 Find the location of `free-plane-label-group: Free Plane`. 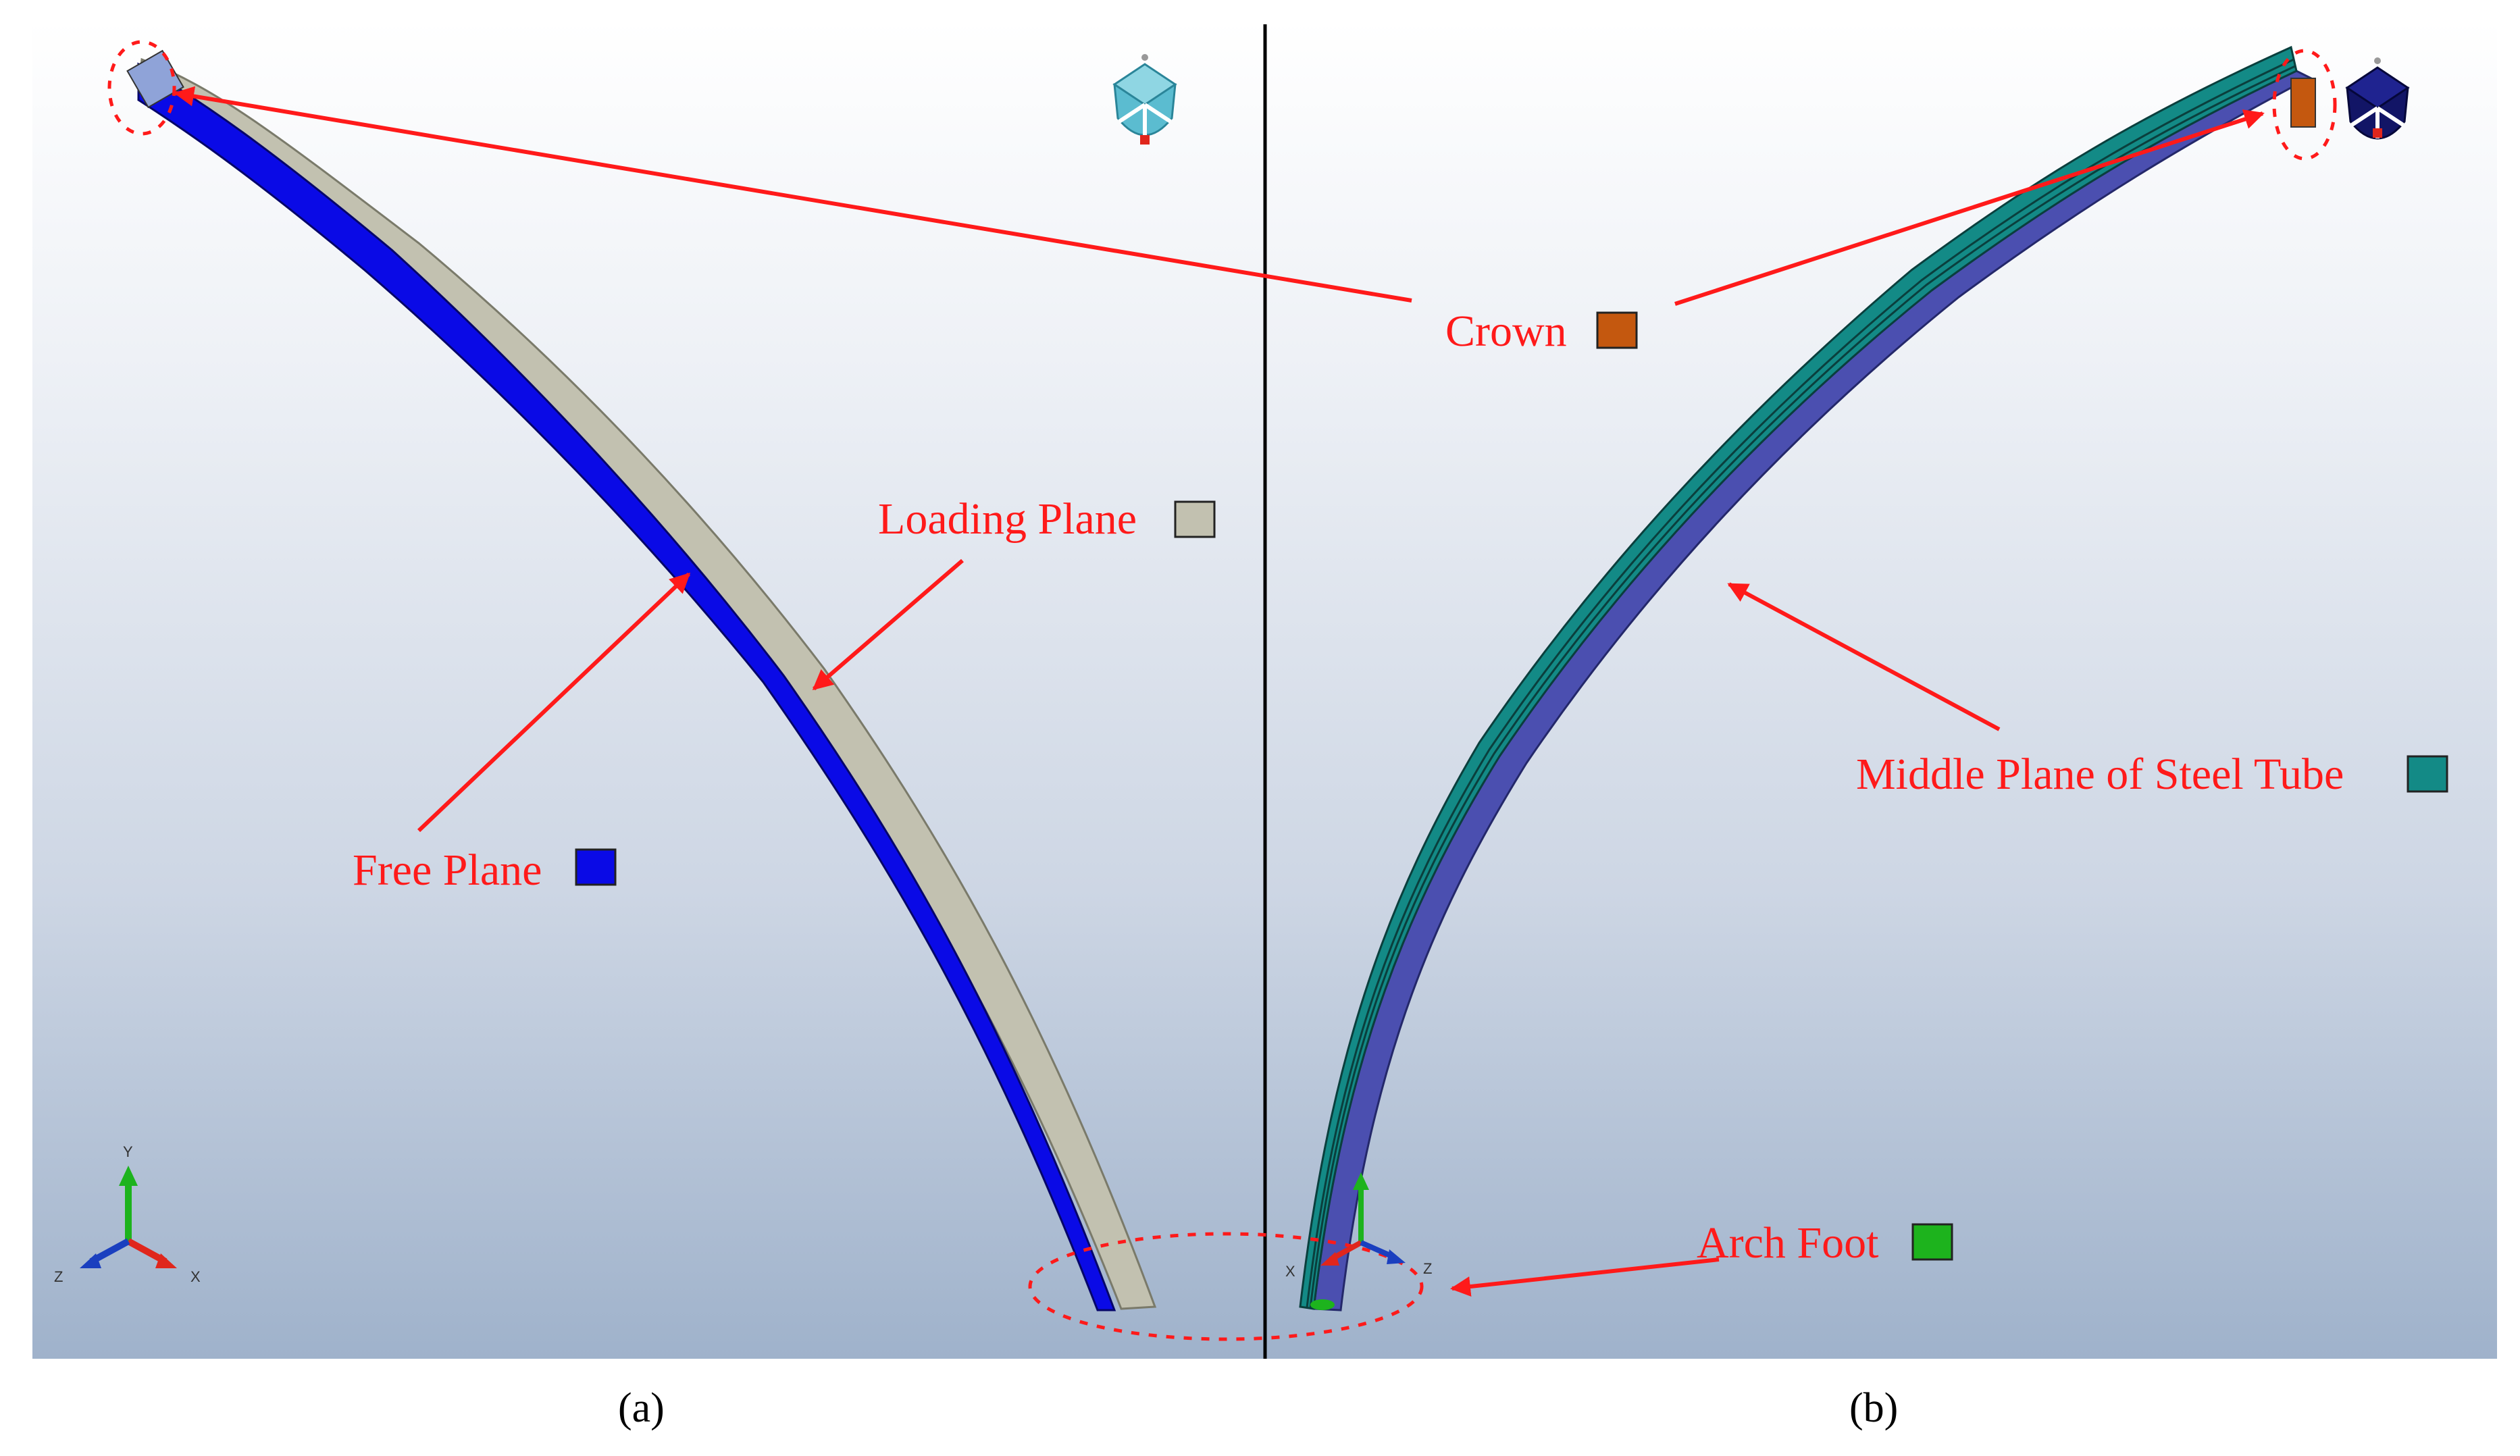

free-plane-label-group: Free Plane is located at coordinates (485, 871).